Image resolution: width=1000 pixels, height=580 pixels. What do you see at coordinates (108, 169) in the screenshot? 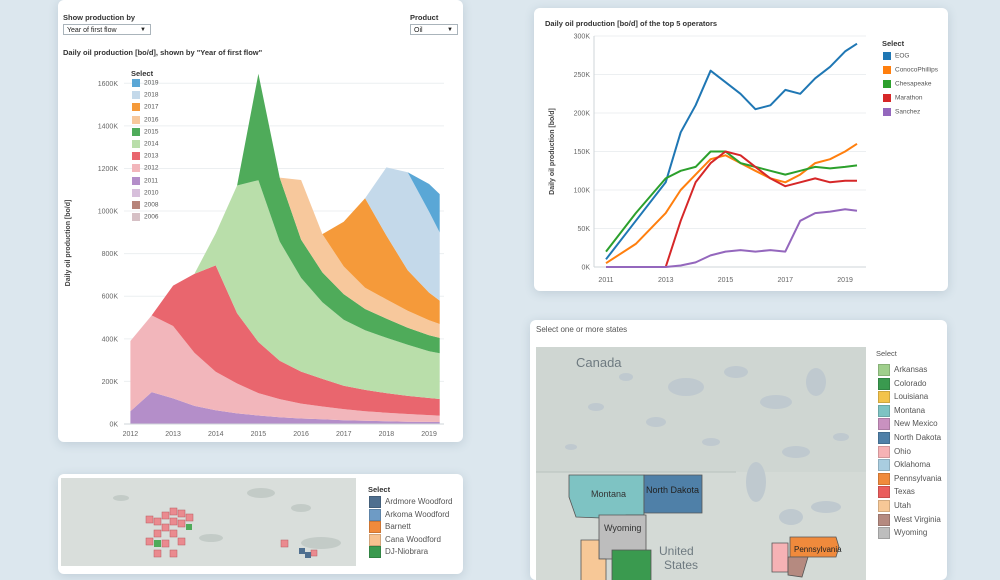
I see `area-ytick: 1200K` at bounding box center [108, 169].